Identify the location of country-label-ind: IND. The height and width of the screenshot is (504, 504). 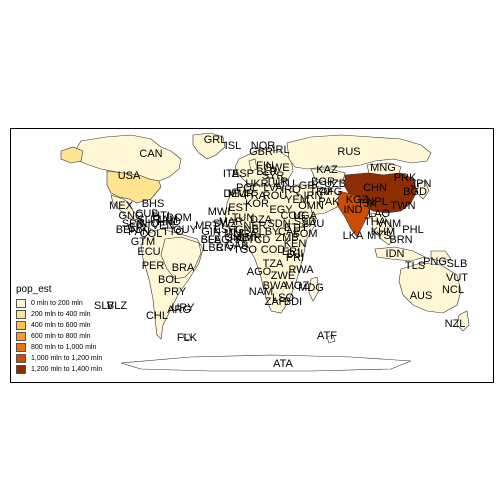
(353, 210).